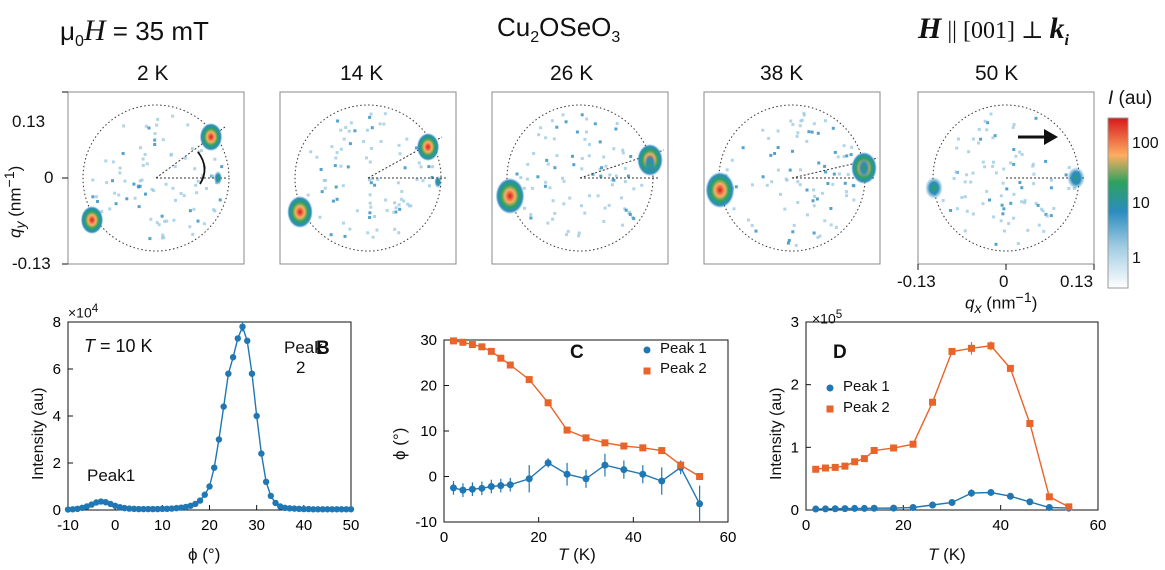 This screenshot has width=1165, height=570. I want to click on field-subscript: 0, so click(79, 42).